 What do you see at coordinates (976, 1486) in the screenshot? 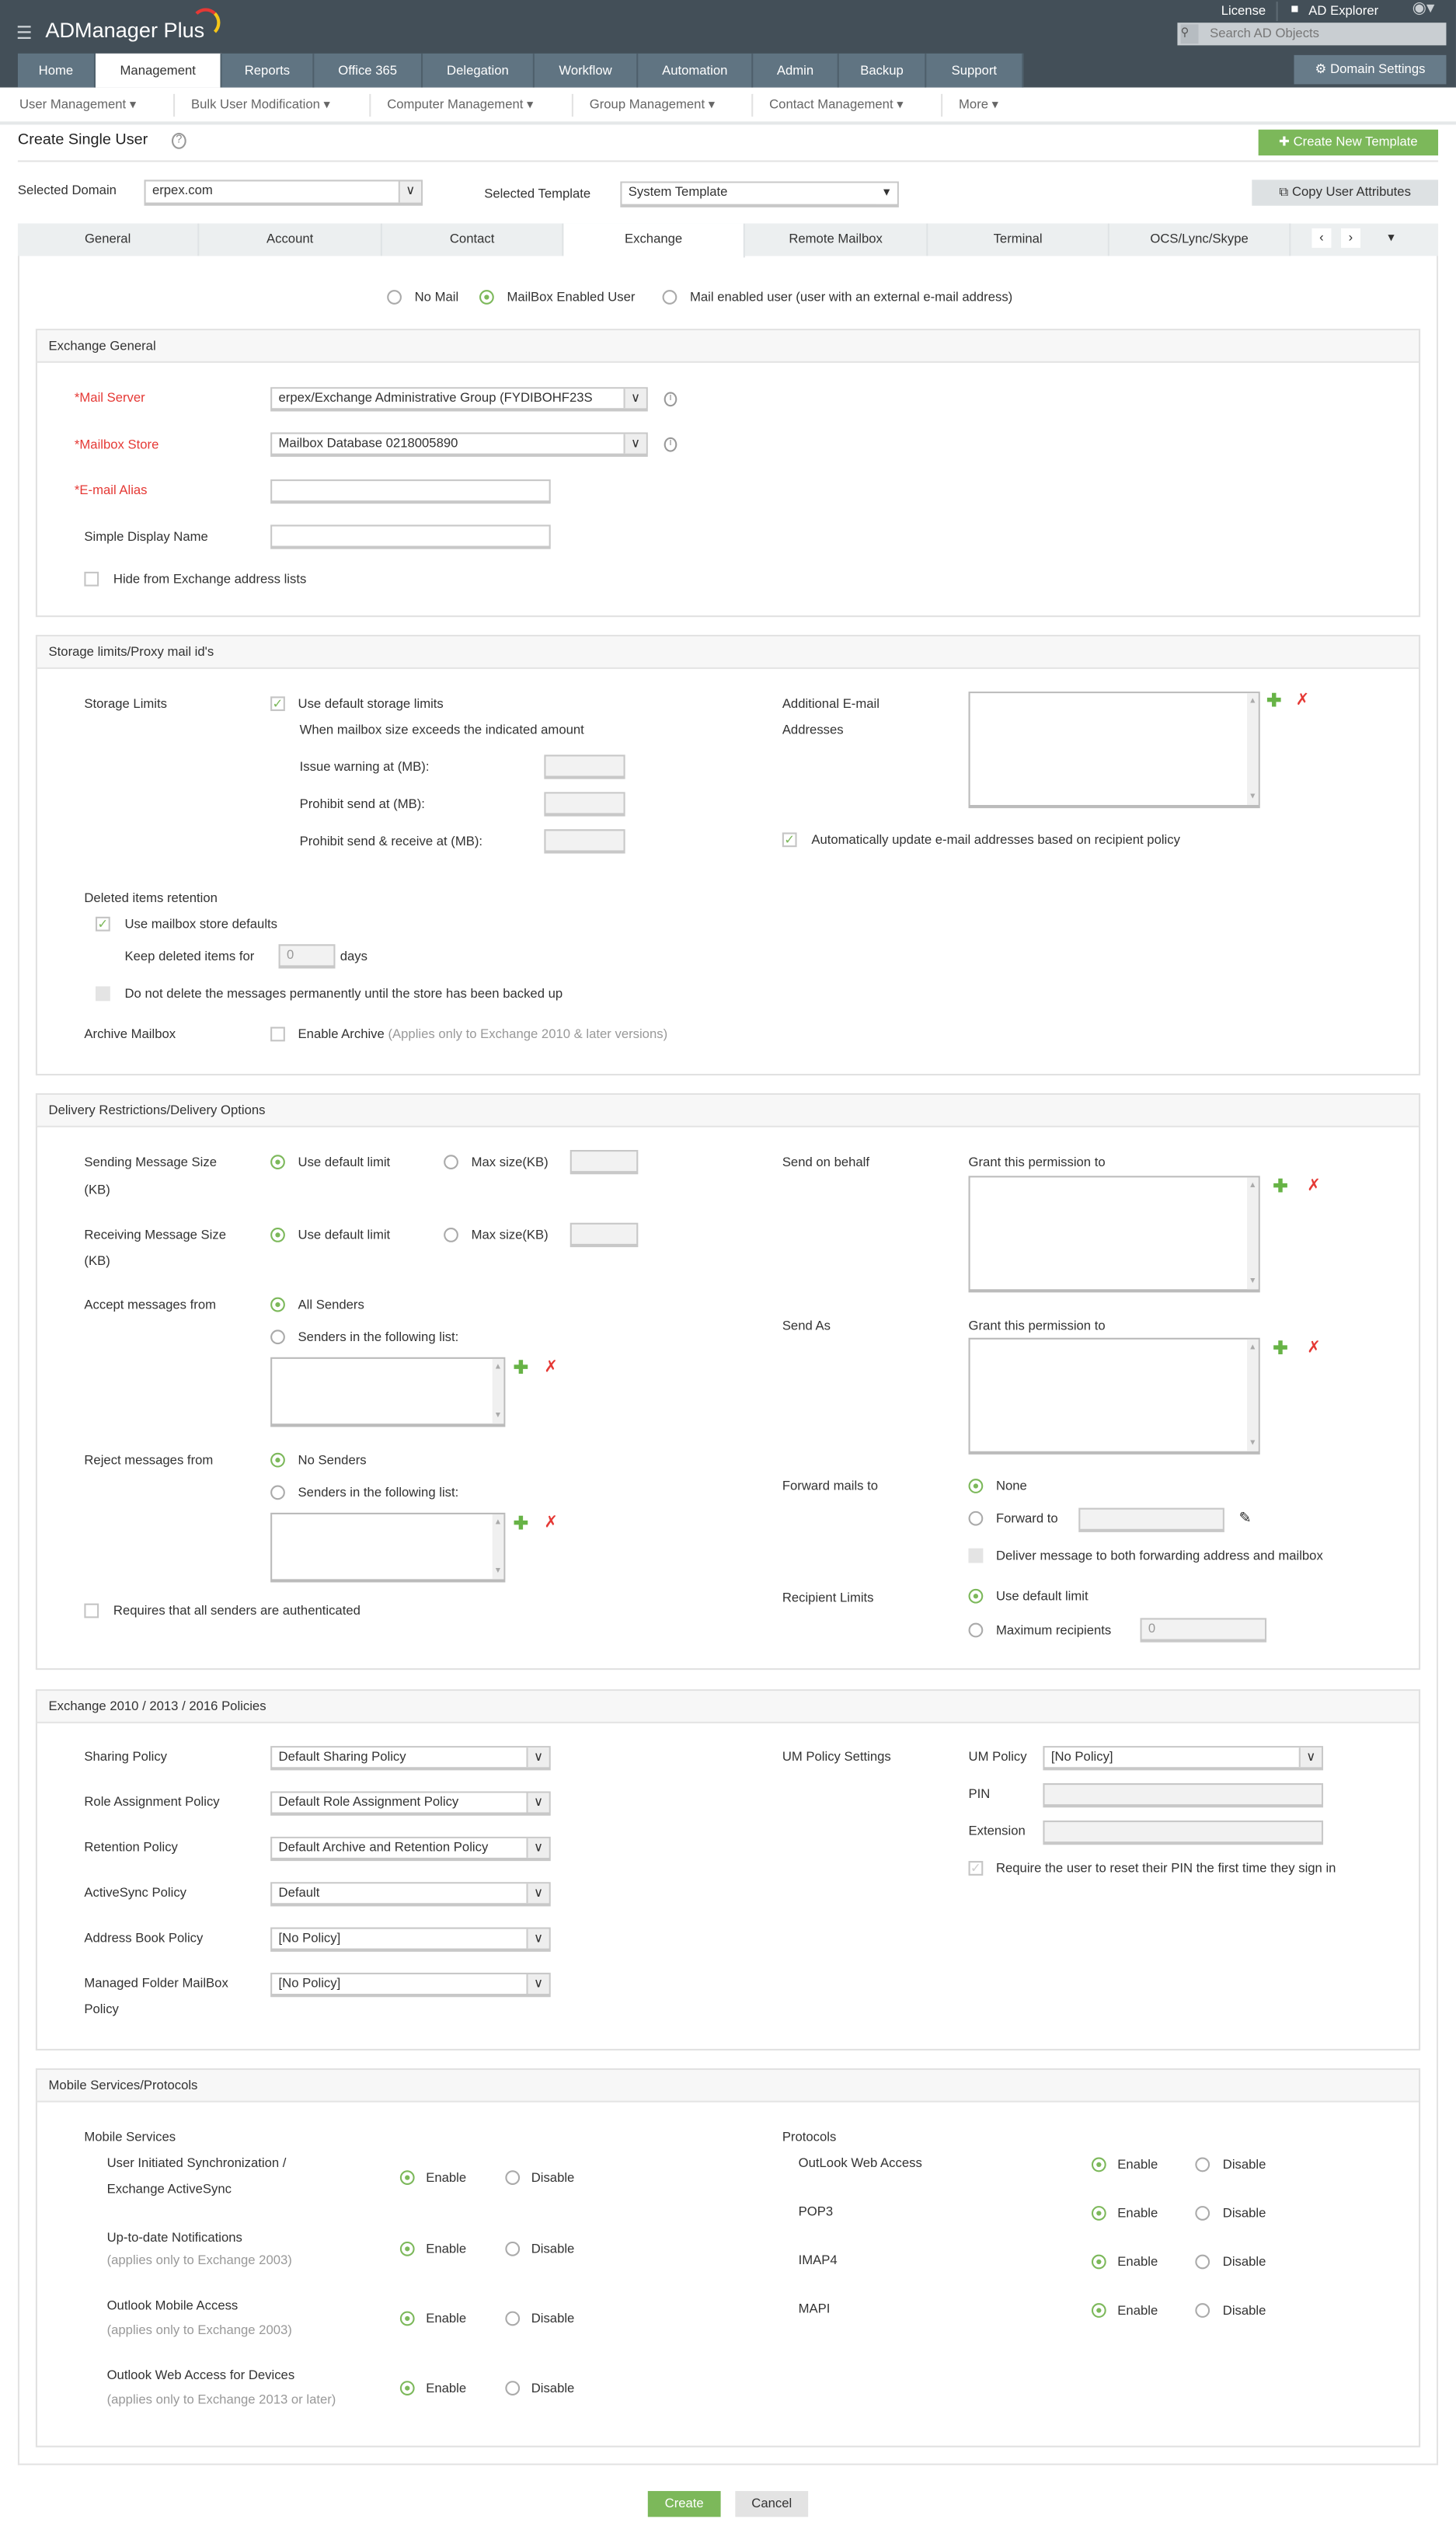
I see `forward-none-radio` at bounding box center [976, 1486].